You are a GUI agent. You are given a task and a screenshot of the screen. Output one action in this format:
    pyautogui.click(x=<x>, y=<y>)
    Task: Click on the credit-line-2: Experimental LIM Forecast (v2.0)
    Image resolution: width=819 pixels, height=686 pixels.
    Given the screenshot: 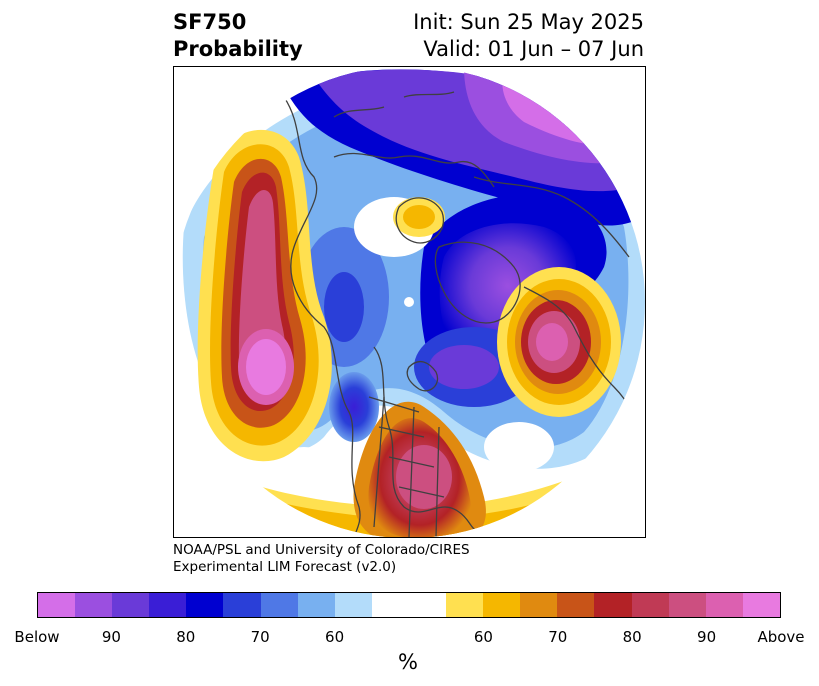 What is the action you would take?
    pyautogui.click(x=285, y=567)
    